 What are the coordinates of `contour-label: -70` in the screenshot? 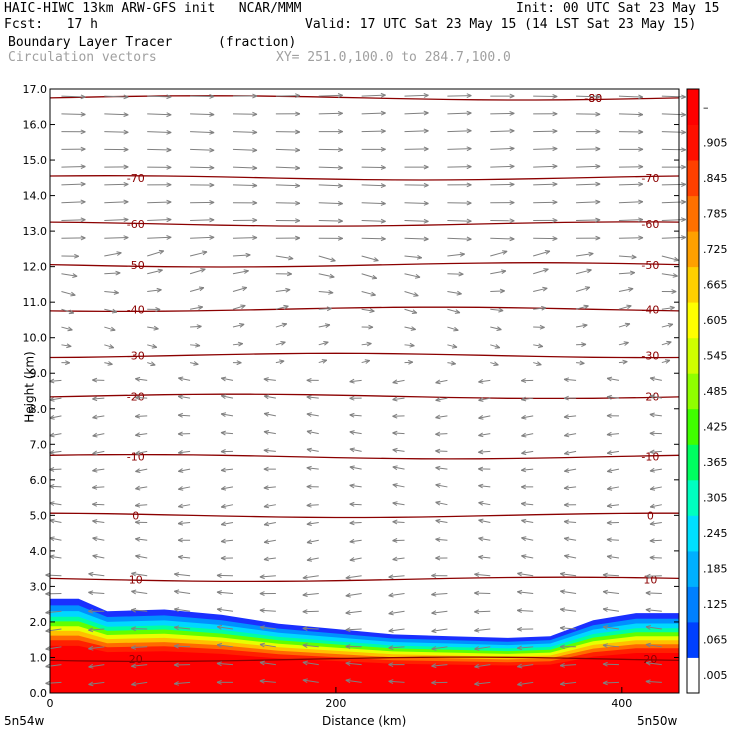 It's located at (136, 178).